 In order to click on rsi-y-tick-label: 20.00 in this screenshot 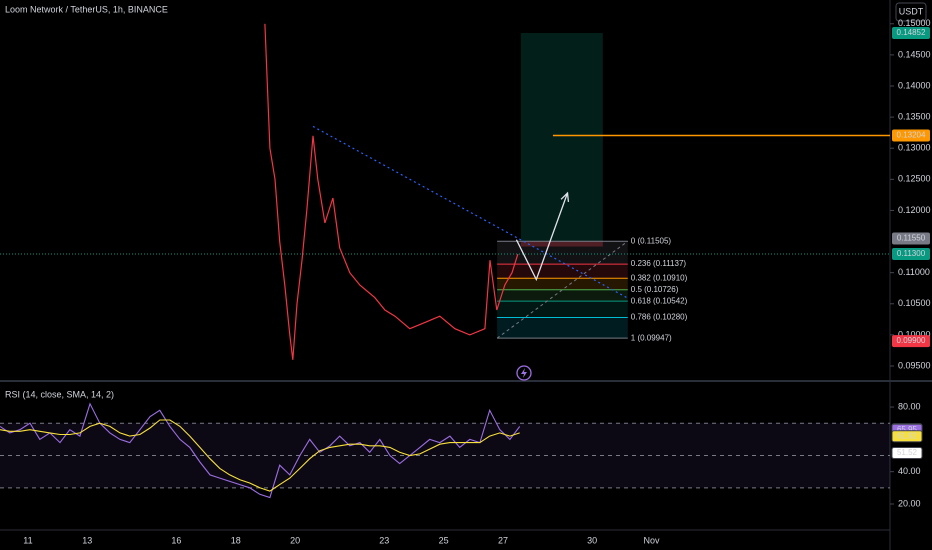, I will do `click(909, 503)`.